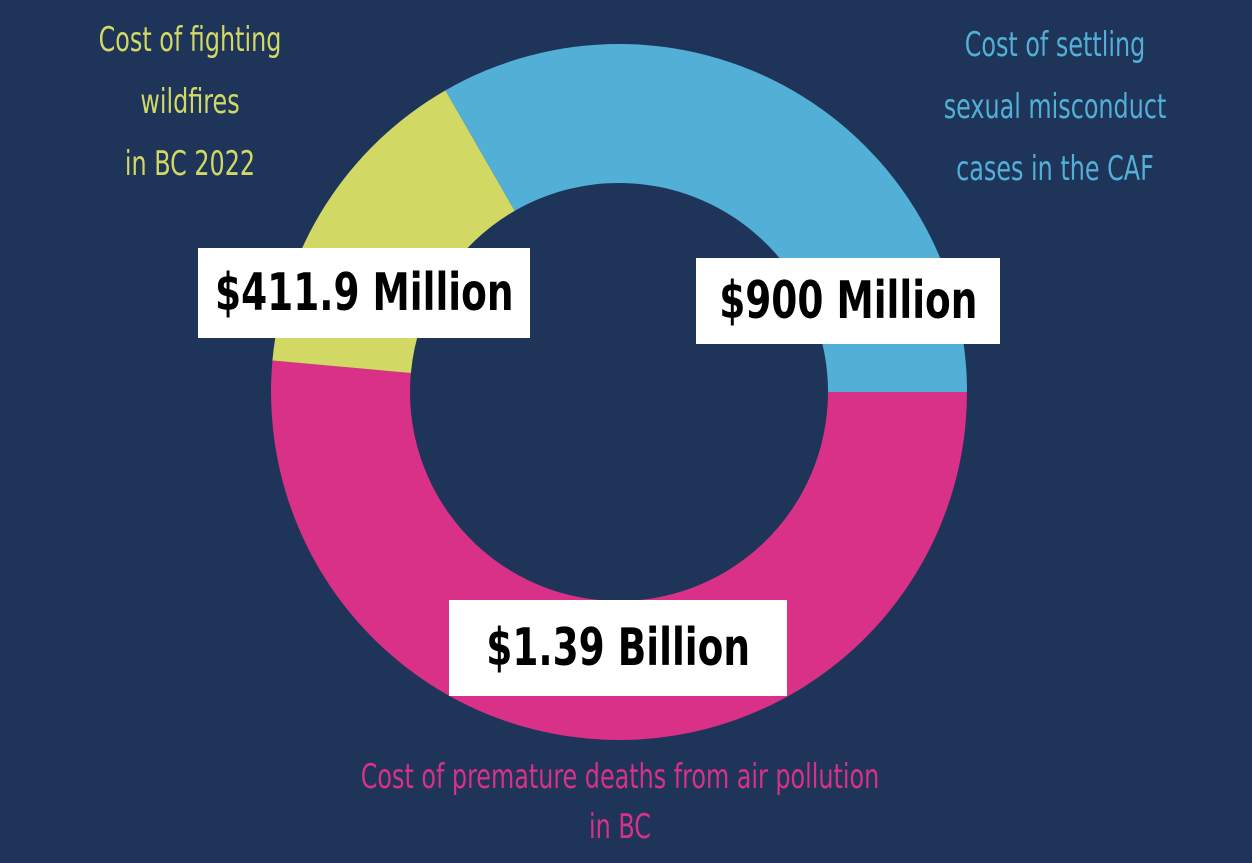 This screenshot has height=863, width=1252. Describe the element at coordinates (1055, 169) in the screenshot. I see `category-label-misconduct-line-3: cases in the CAF` at that location.